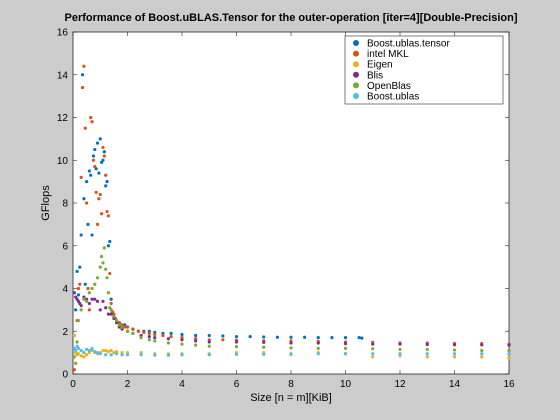  Describe the element at coordinates (65, 289) in the screenshot. I see `y-tick-label: 4` at that location.